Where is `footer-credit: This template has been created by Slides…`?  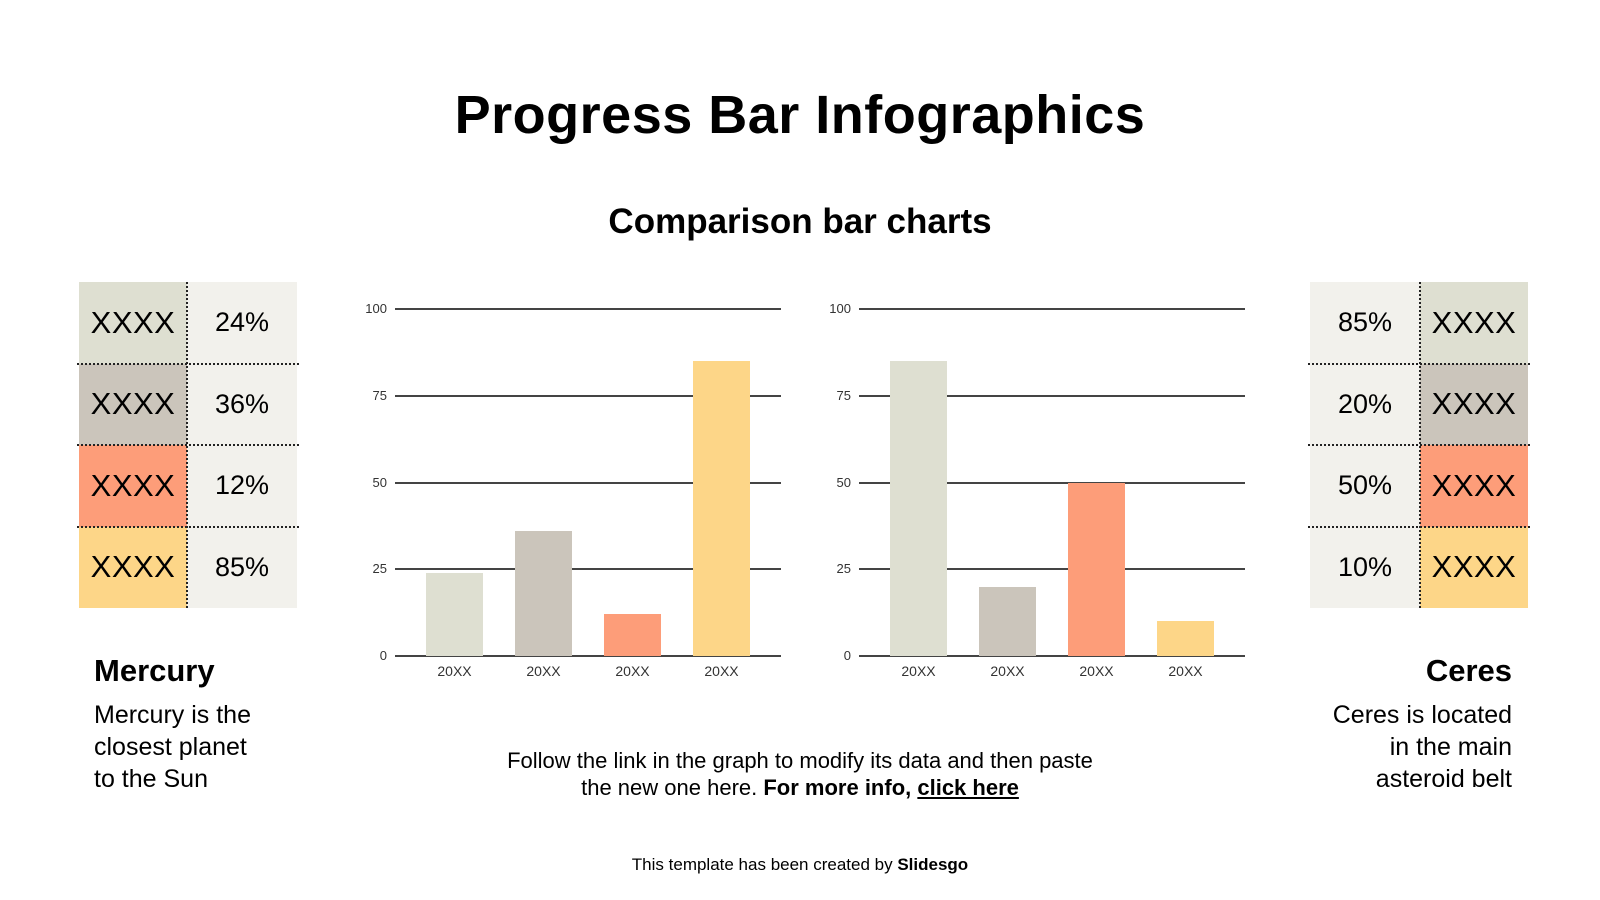
footer-credit: This template has been created by Slides… is located at coordinates (800, 865).